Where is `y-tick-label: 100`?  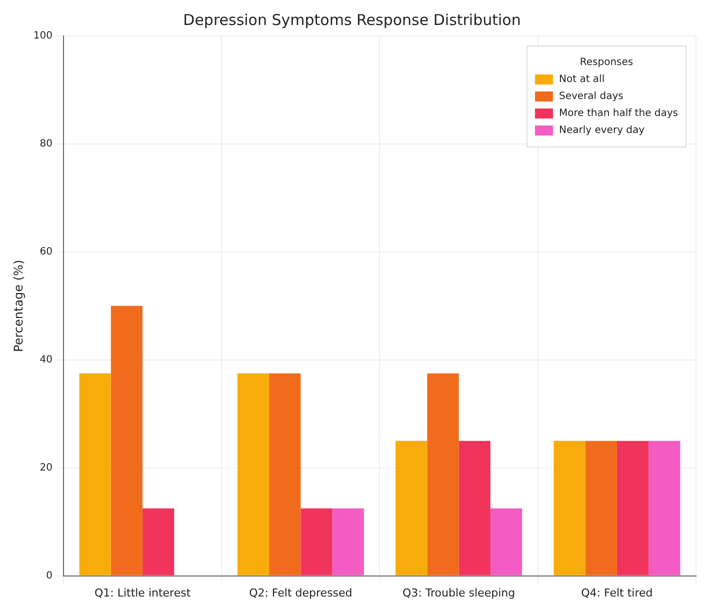 y-tick-label: 100 is located at coordinates (42, 36).